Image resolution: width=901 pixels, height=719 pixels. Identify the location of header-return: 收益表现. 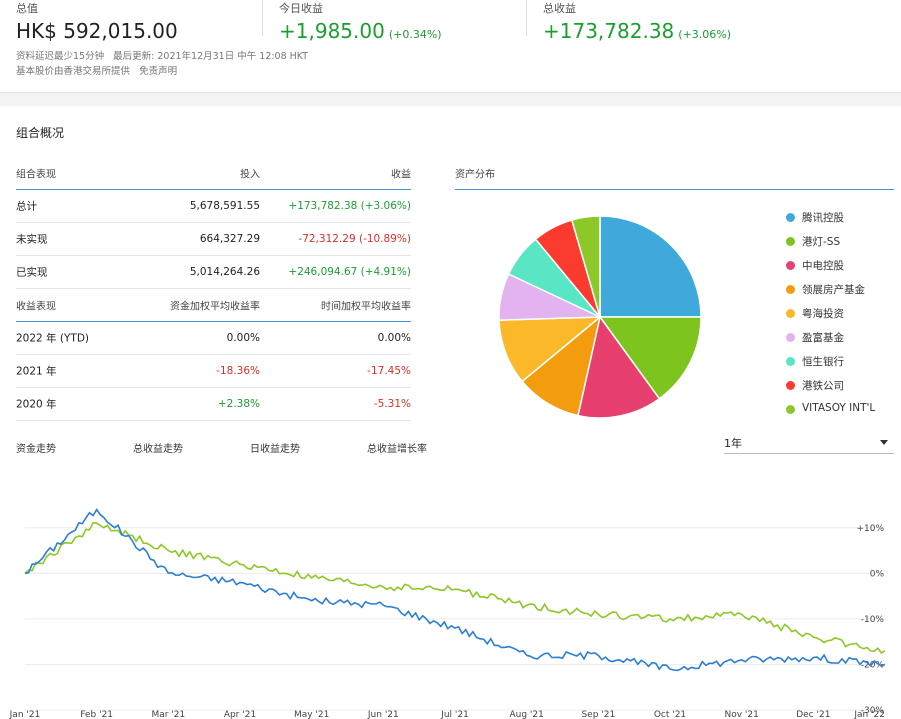
(36, 307).